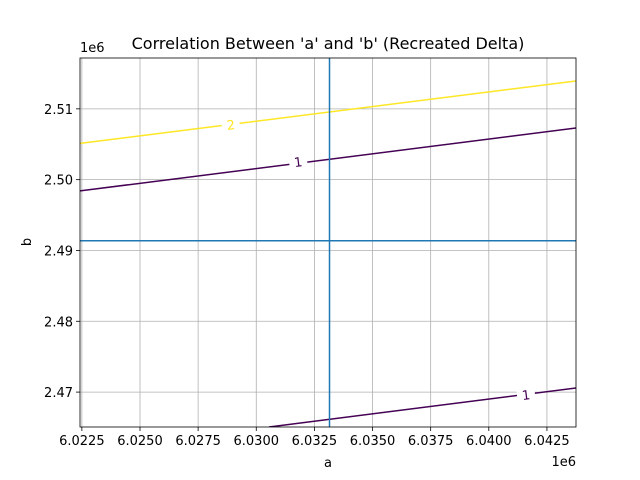 This screenshot has width=640, height=480. What do you see at coordinates (140, 441) in the screenshot?
I see `x-tick-label: 6.0250` at bounding box center [140, 441].